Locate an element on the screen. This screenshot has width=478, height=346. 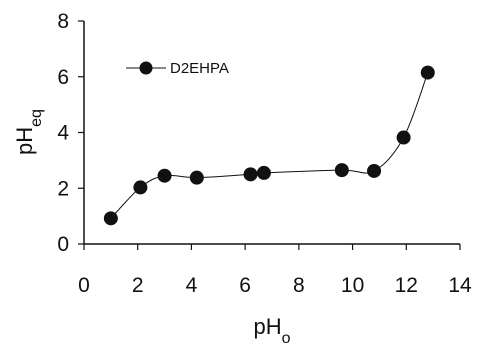
legend: D2EHPA is located at coordinates (177, 68).